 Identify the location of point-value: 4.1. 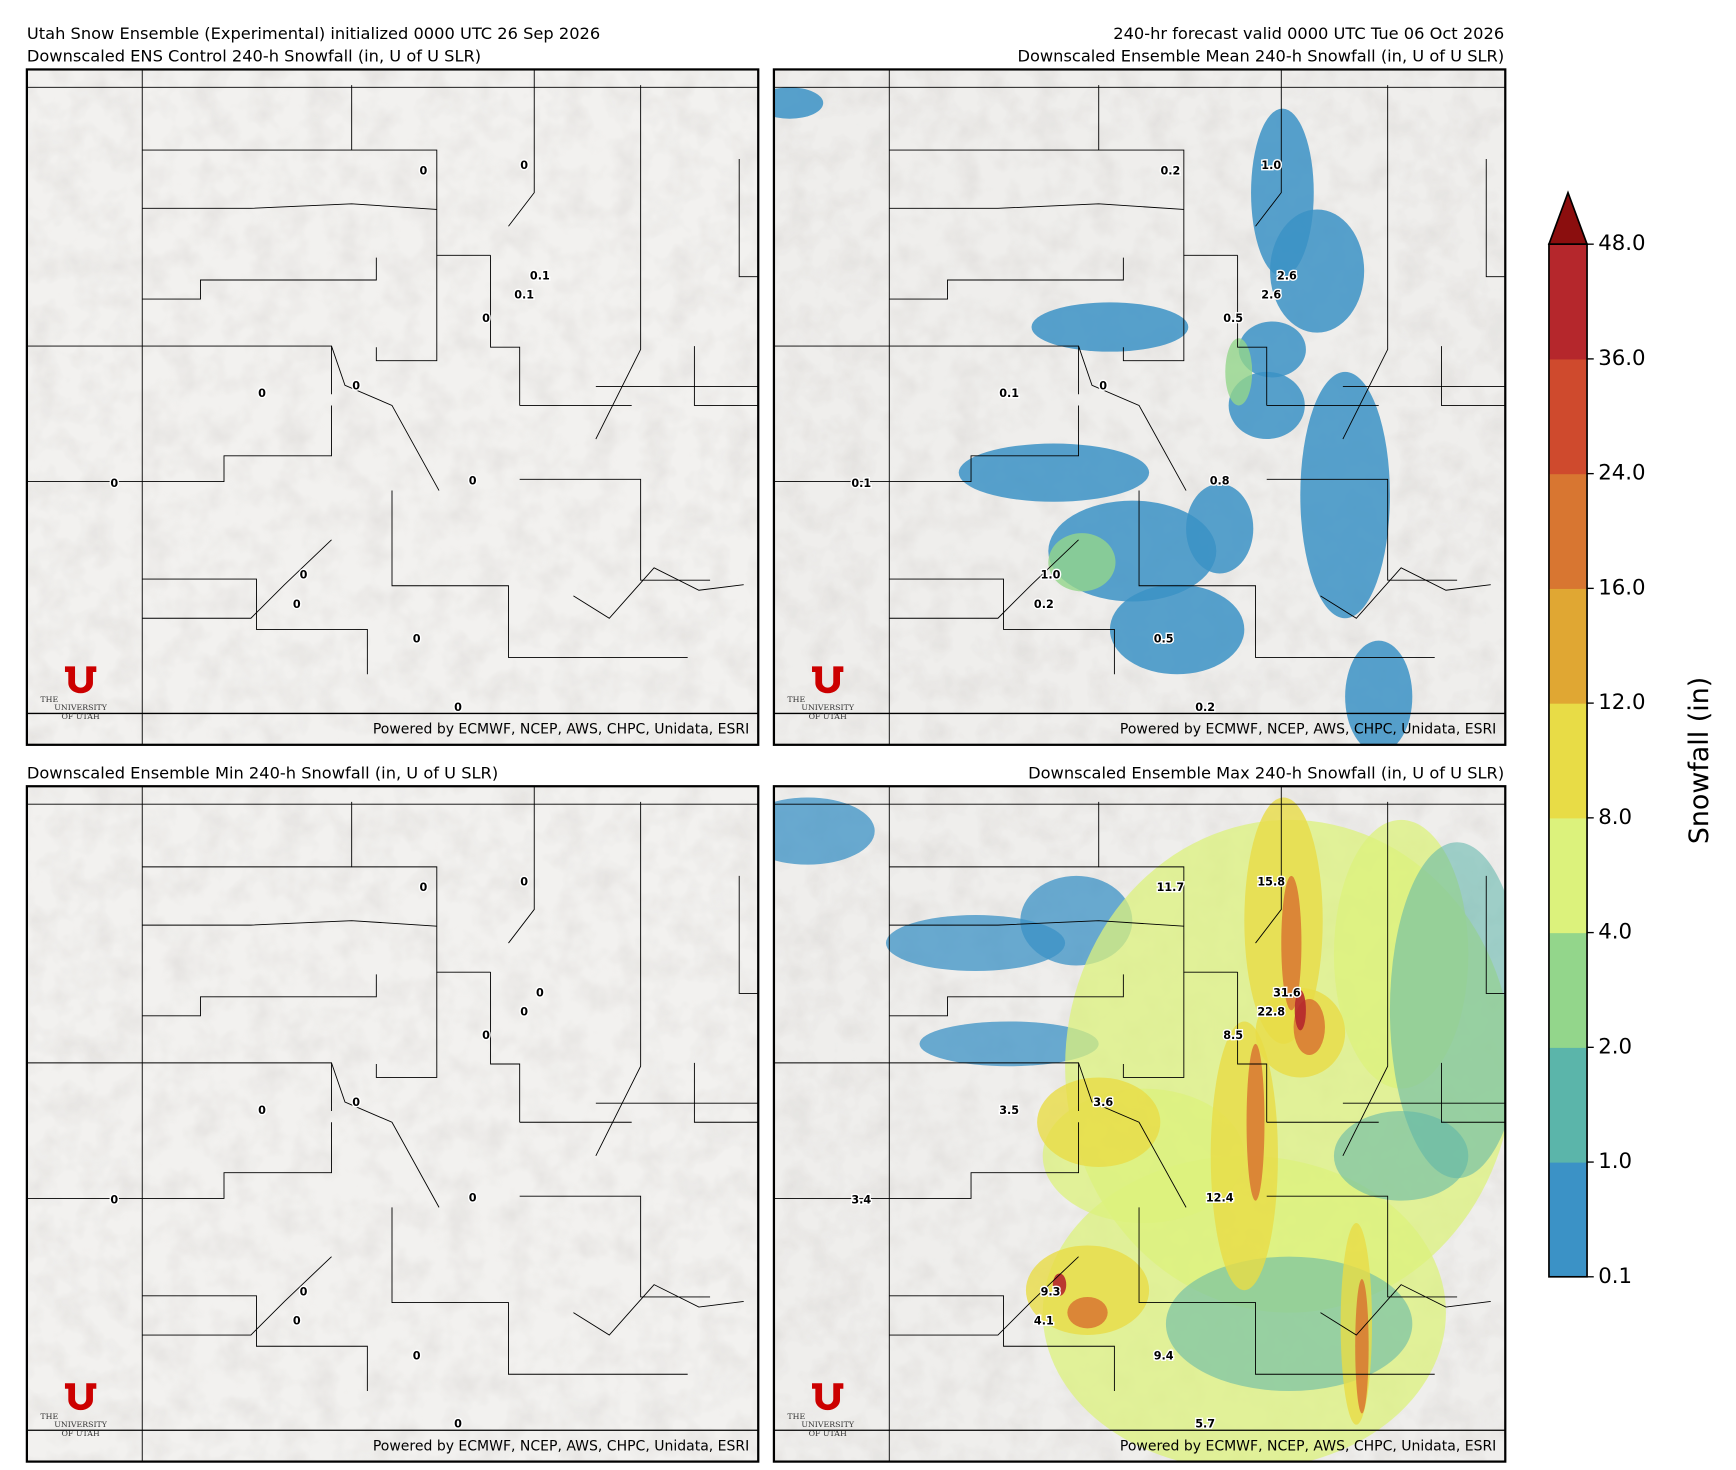
(1044, 1321).